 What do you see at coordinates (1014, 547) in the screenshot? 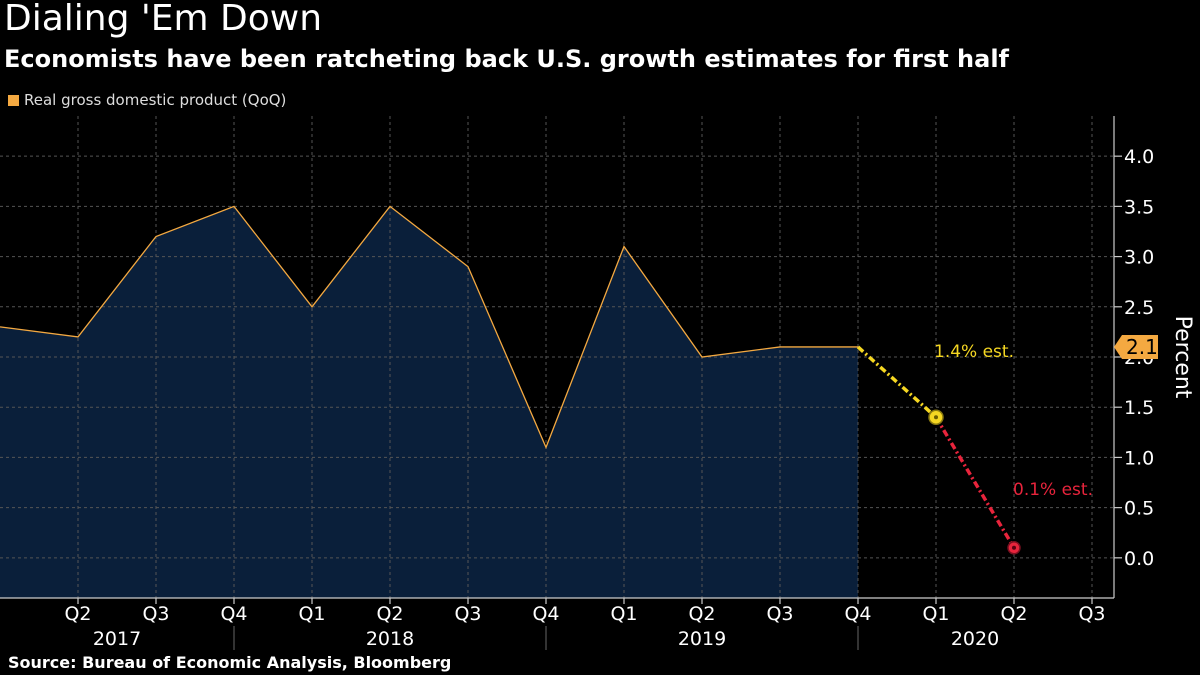
I see `estimate-point-q2-center` at bounding box center [1014, 547].